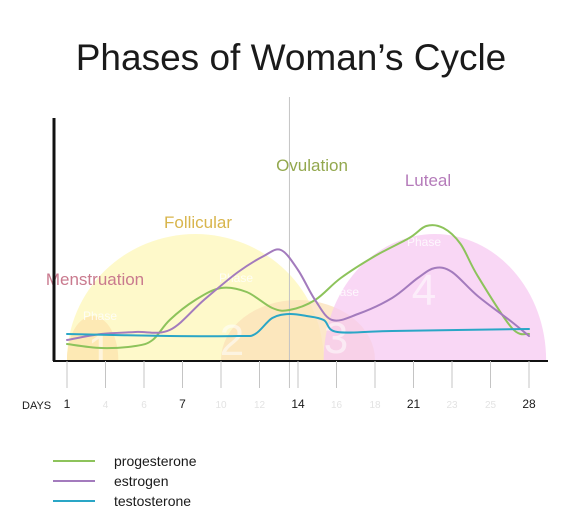  I want to click on x-tick-label: 6, so click(144, 405).